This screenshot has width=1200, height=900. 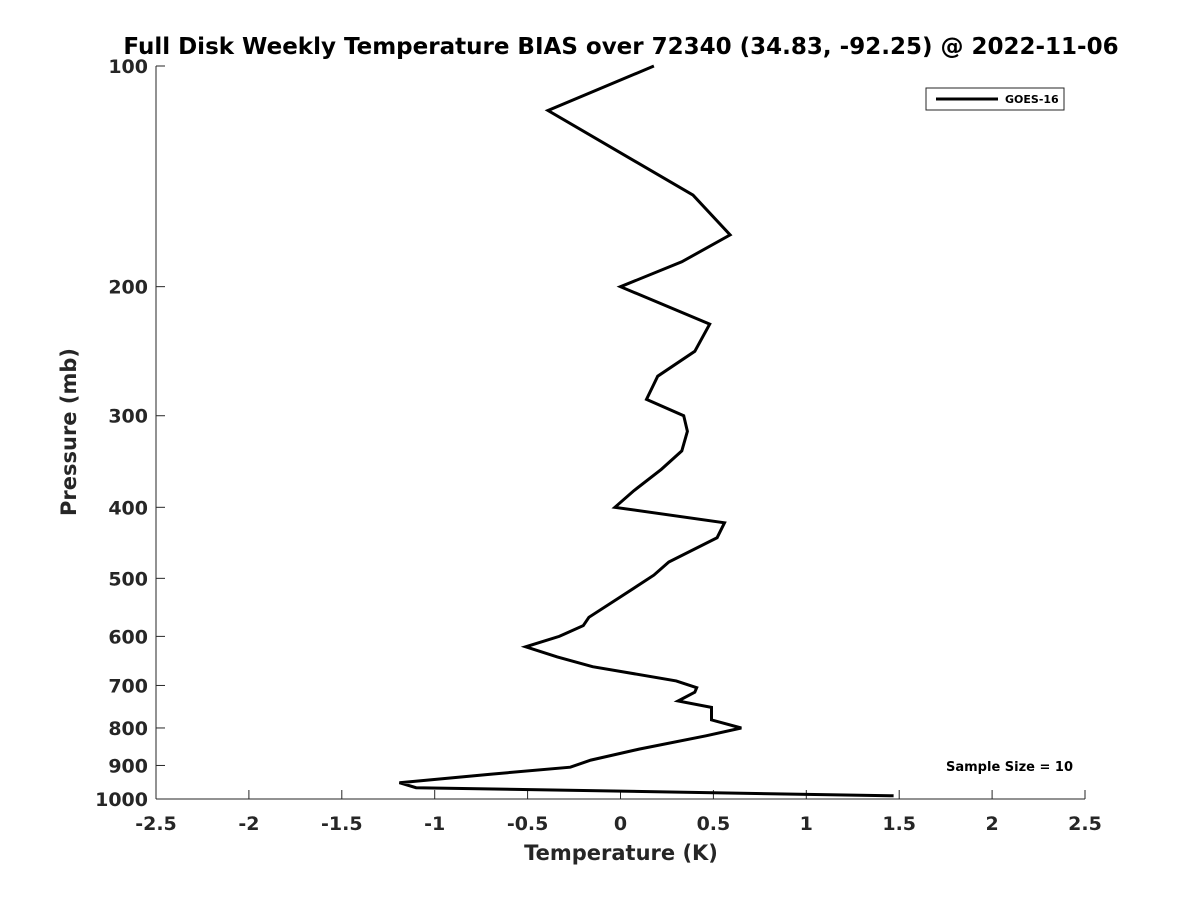 I want to click on y-ticks: 100 200 300 400 500 600 700 800 900 1000, so click(x=130, y=433).